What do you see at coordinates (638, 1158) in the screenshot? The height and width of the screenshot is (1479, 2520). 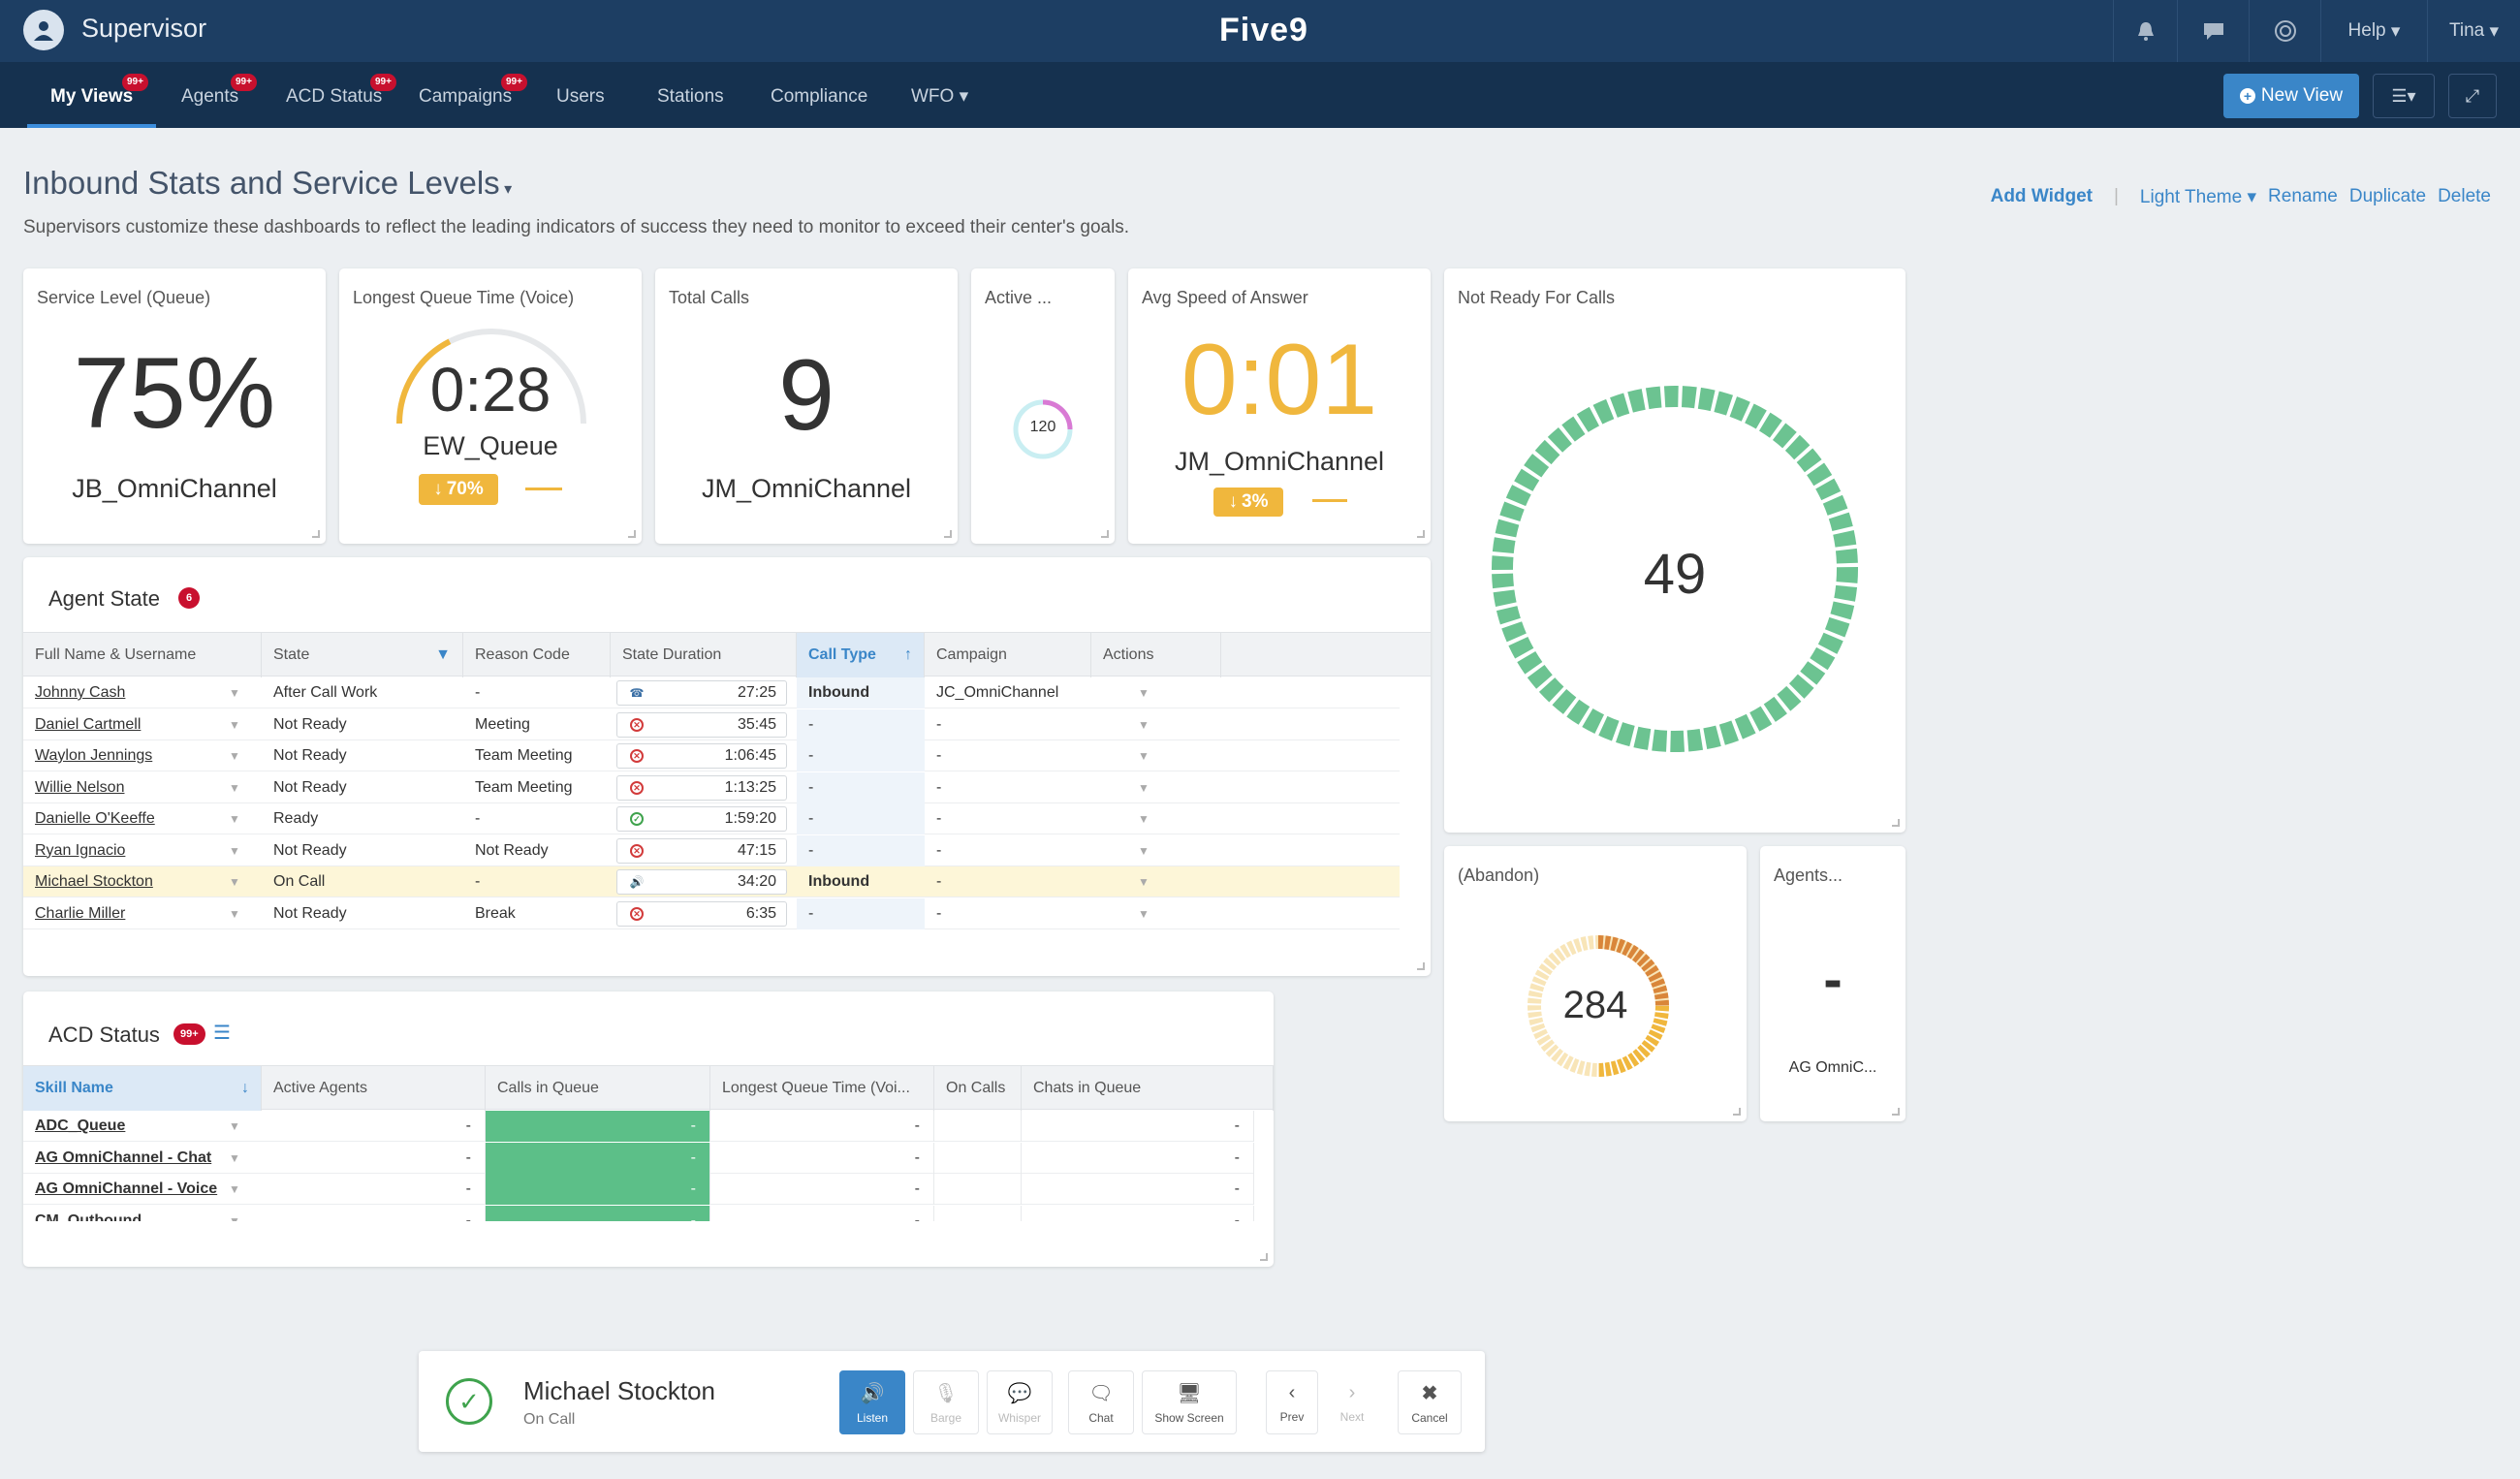 I see `table-row: AG OmniChannel - Chat ▼ - - - -` at bounding box center [638, 1158].